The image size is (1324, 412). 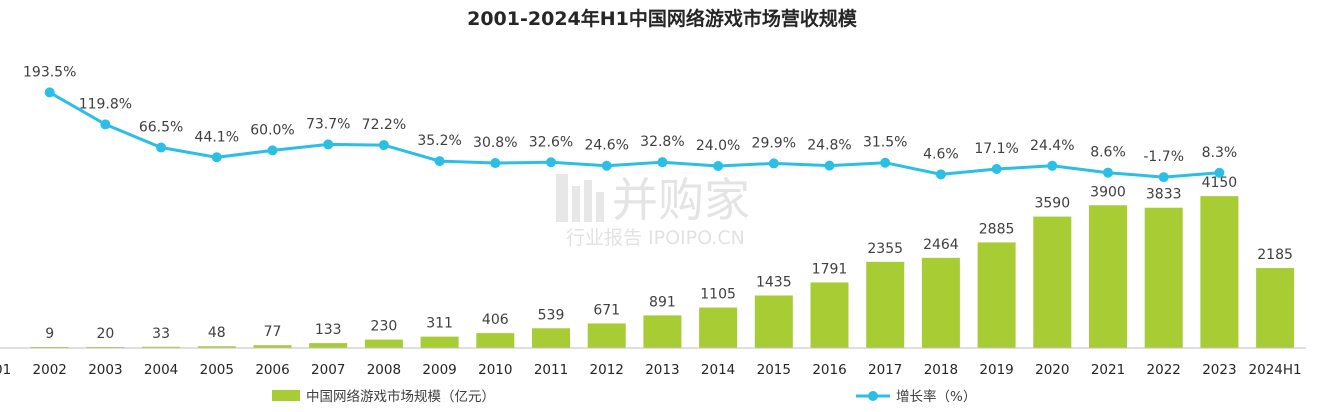 What do you see at coordinates (439, 370) in the screenshot?
I see `x-tick-2009: 2009` at bounding box center [439, 370].